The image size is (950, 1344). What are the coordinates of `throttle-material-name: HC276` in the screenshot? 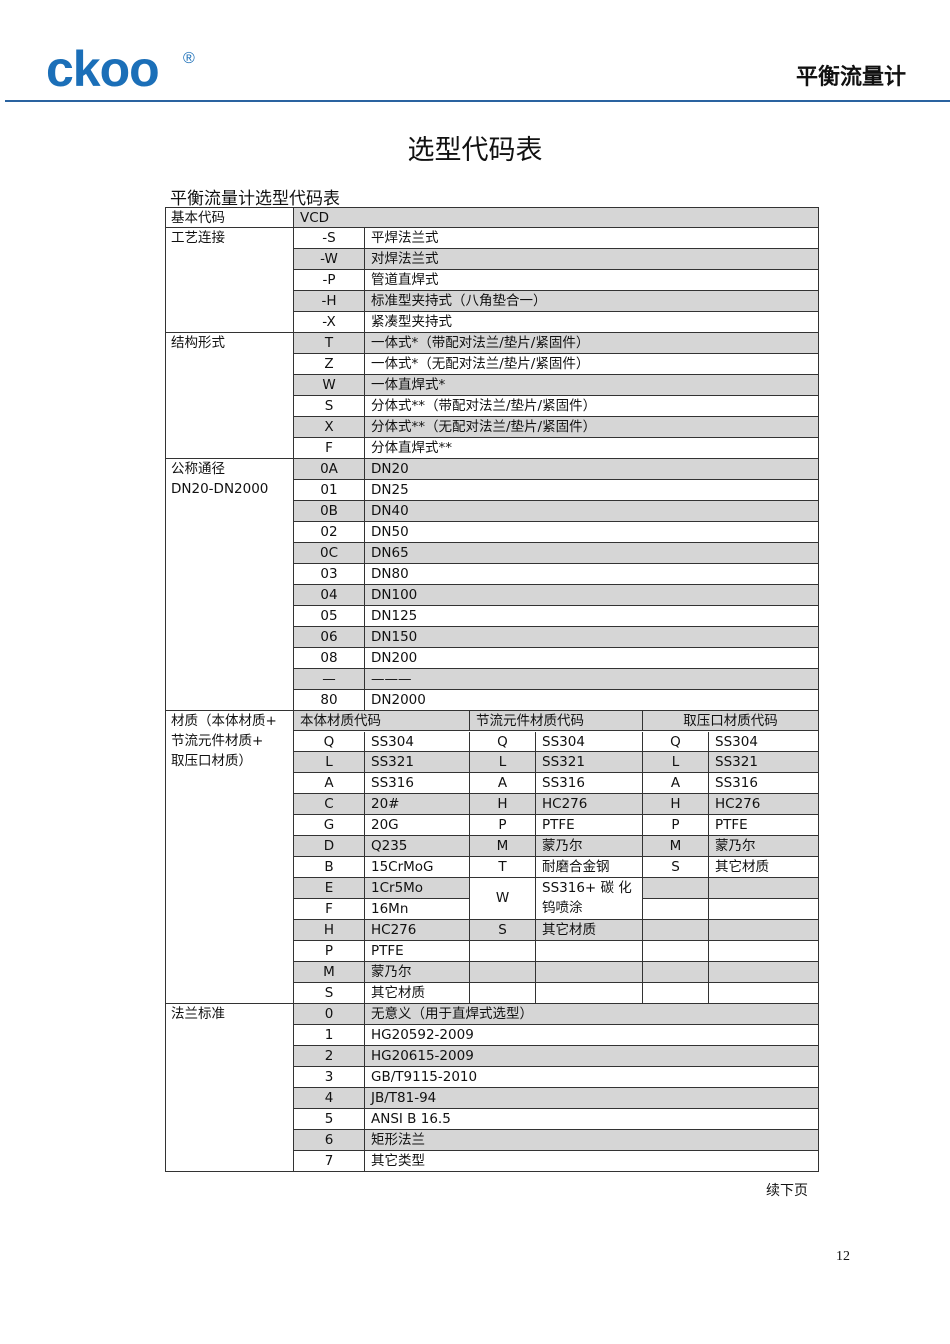 It's located at (589, 805).